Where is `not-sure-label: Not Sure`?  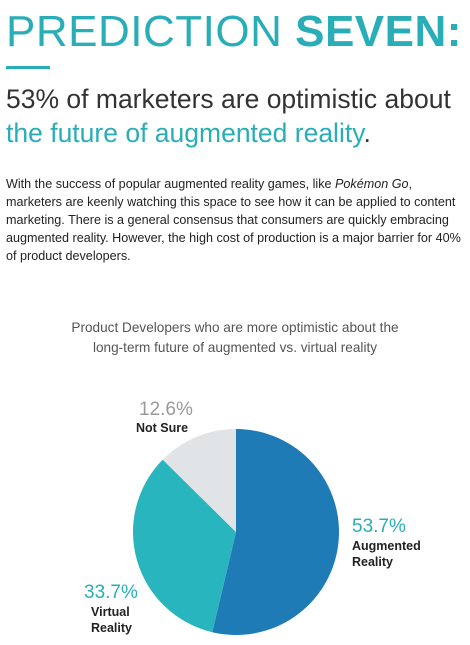 not-sure-label: Not Sure is located at coordinates (162, 428).